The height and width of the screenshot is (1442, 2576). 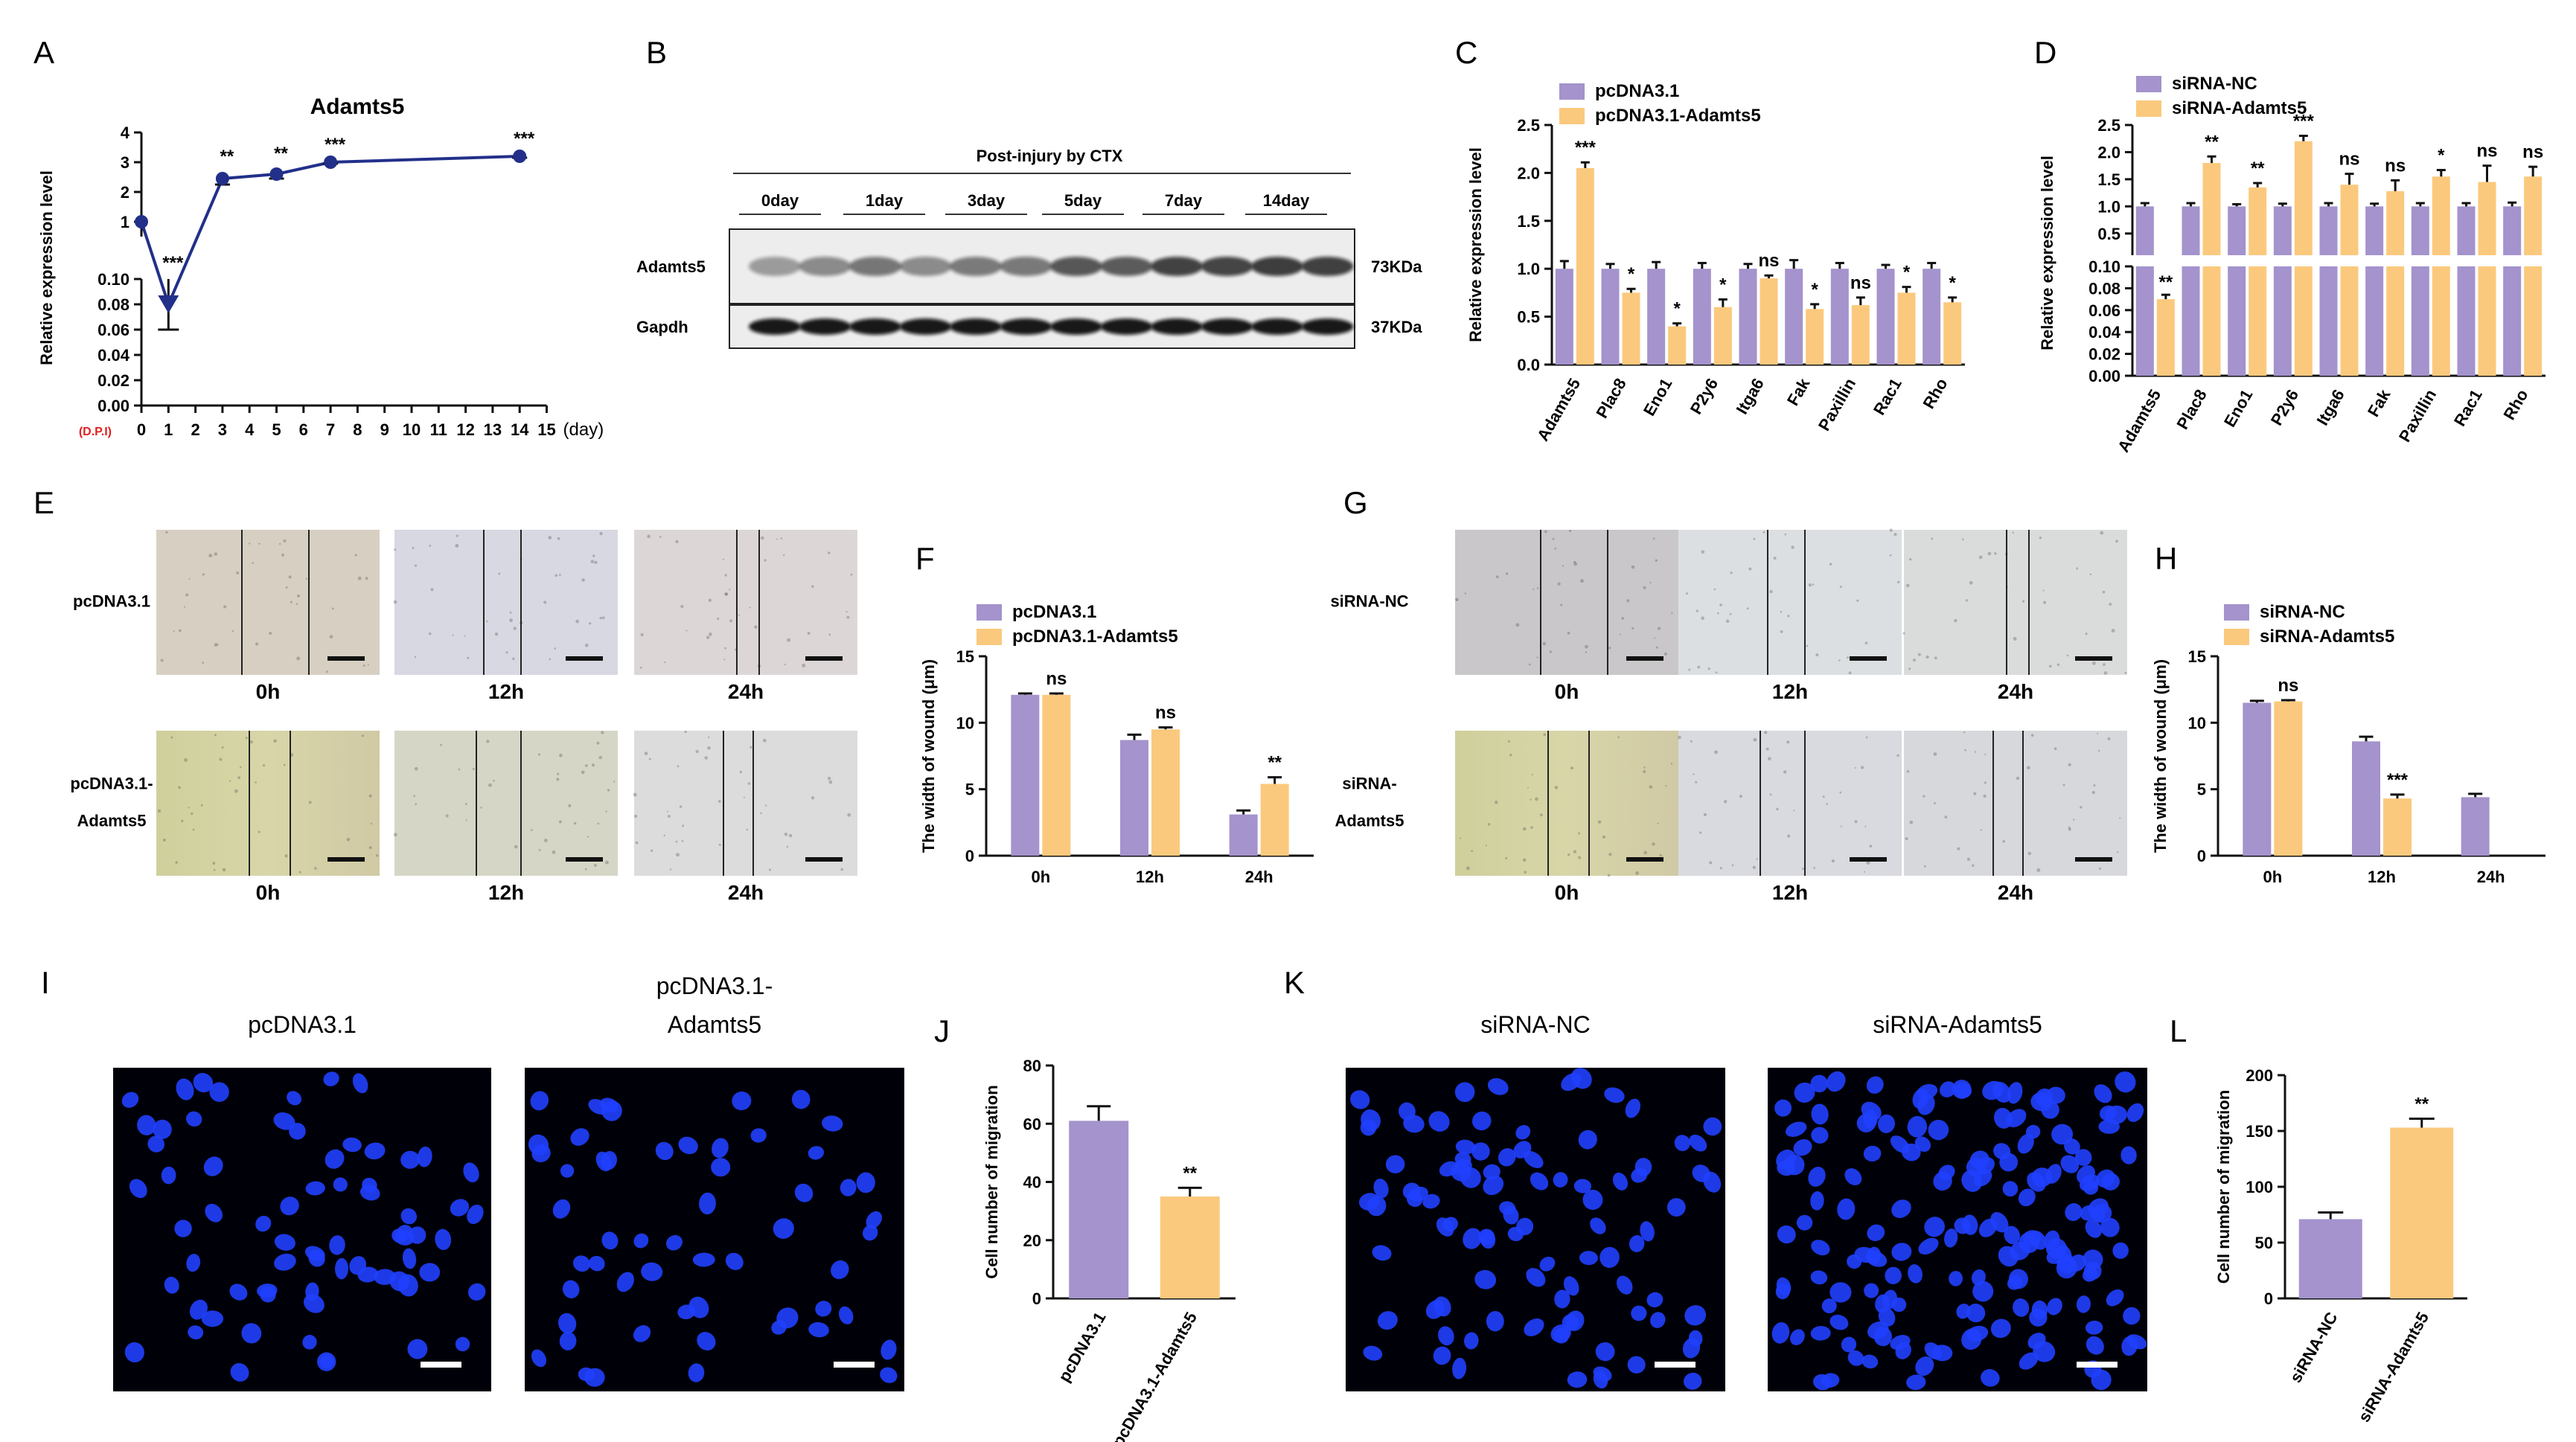 What do you see at coordinates (1095, 637) in the screenshot?
I see `legend-label: pcDNA3.1-Adamts5` at bounding box center [1095, 637].